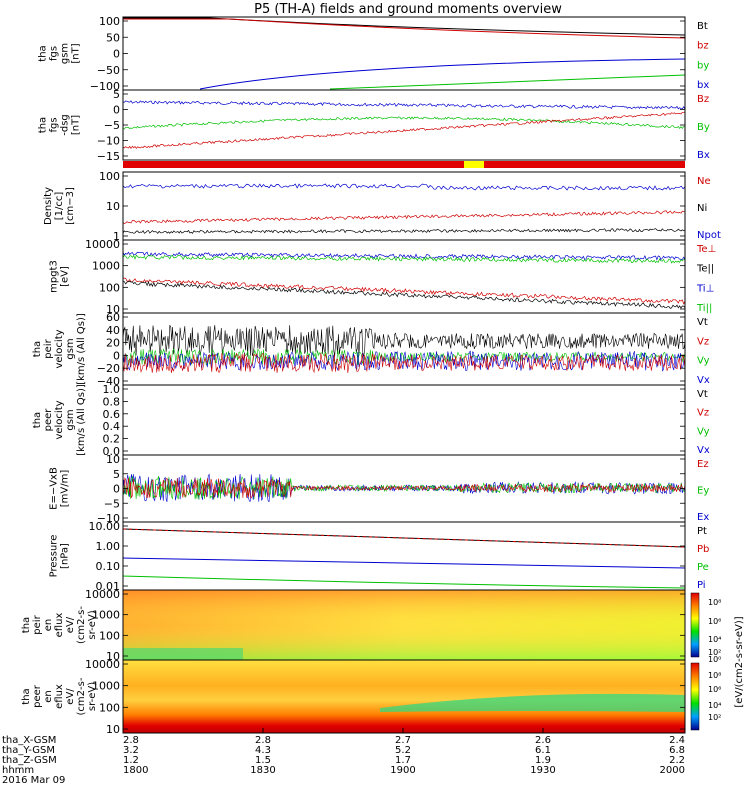  Describe the element at coordinates (739, 661) in the screenshot. I see `colorbar-label: [eV/(cm2-s-sr-eV)]` at that location.